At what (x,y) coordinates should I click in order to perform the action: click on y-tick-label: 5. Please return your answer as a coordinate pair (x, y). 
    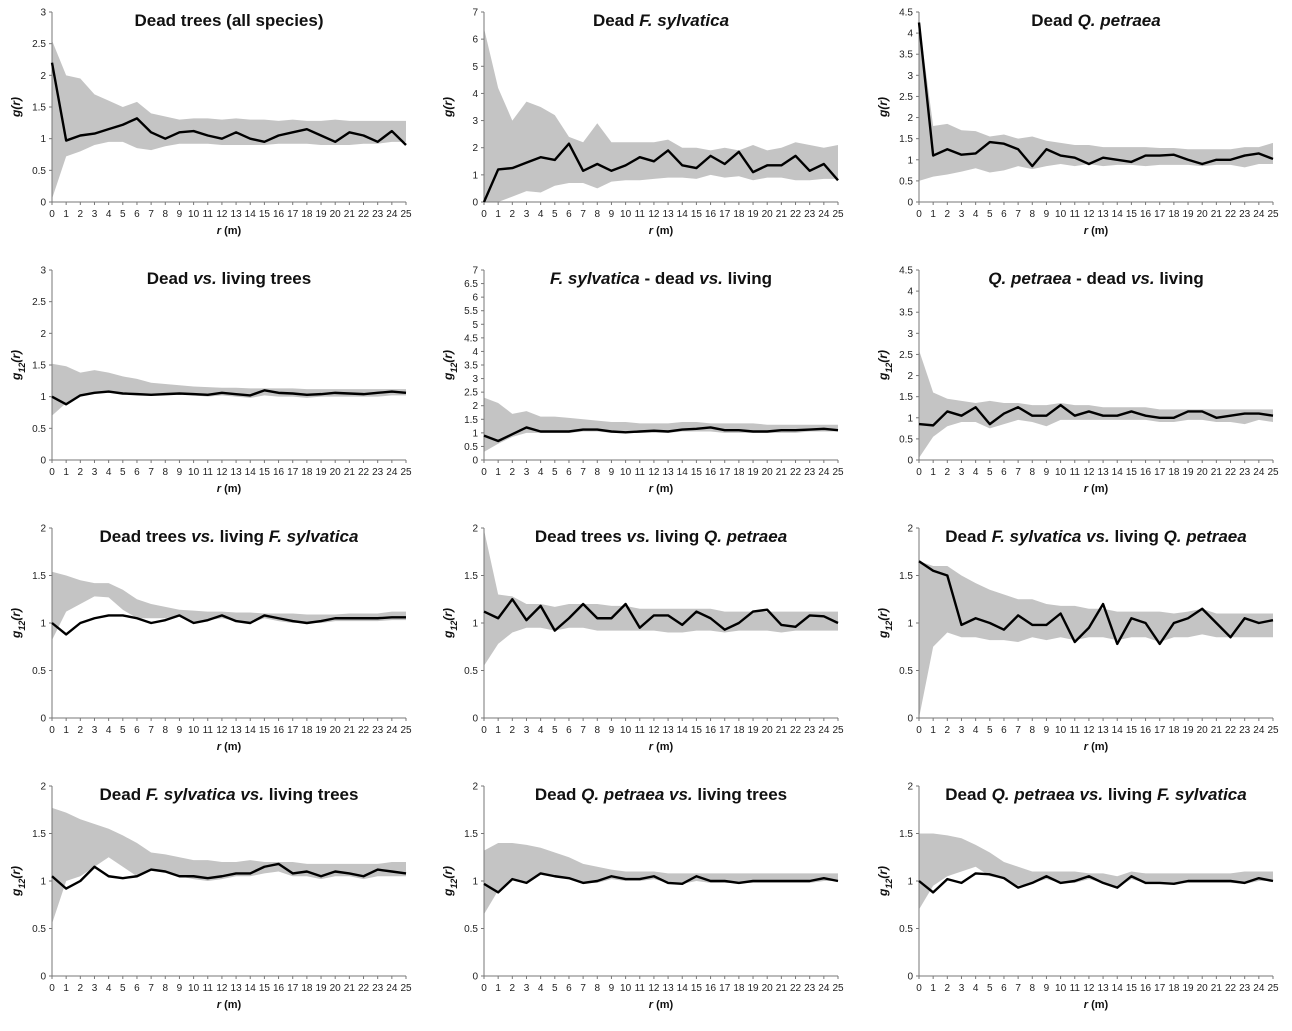
    Looking at the image, I should click on (475, 67).